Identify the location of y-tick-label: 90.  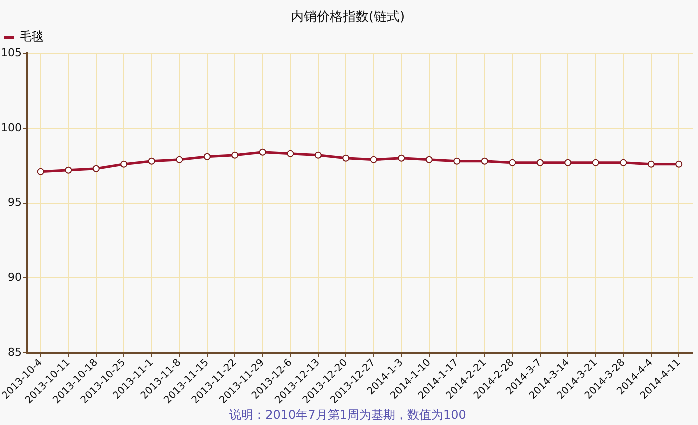
(15, 277).